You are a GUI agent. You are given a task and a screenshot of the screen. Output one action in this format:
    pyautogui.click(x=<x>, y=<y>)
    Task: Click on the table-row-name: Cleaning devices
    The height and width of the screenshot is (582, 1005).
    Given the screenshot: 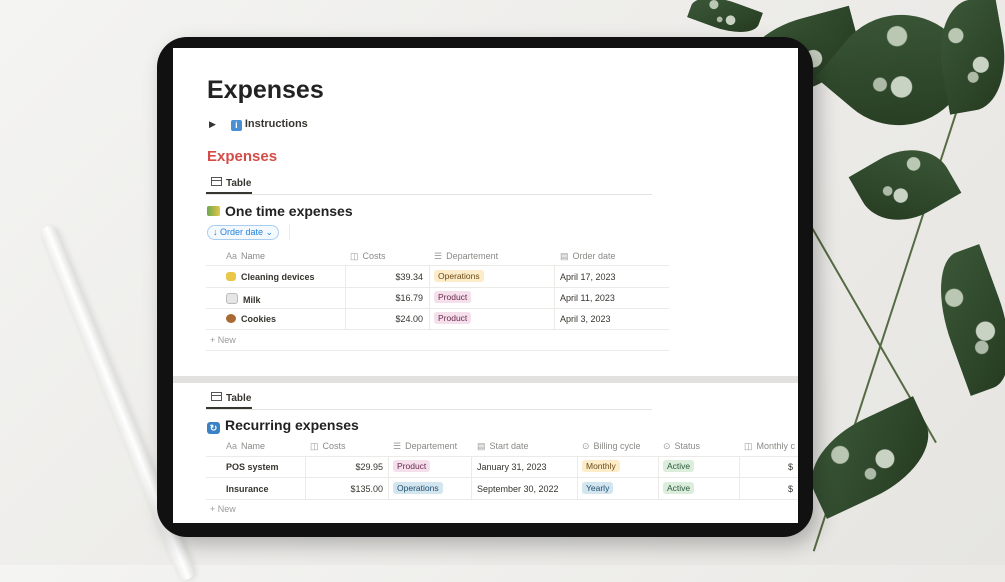 What is the action you would take?
    pyautogui.click(x=270, y=277)
    